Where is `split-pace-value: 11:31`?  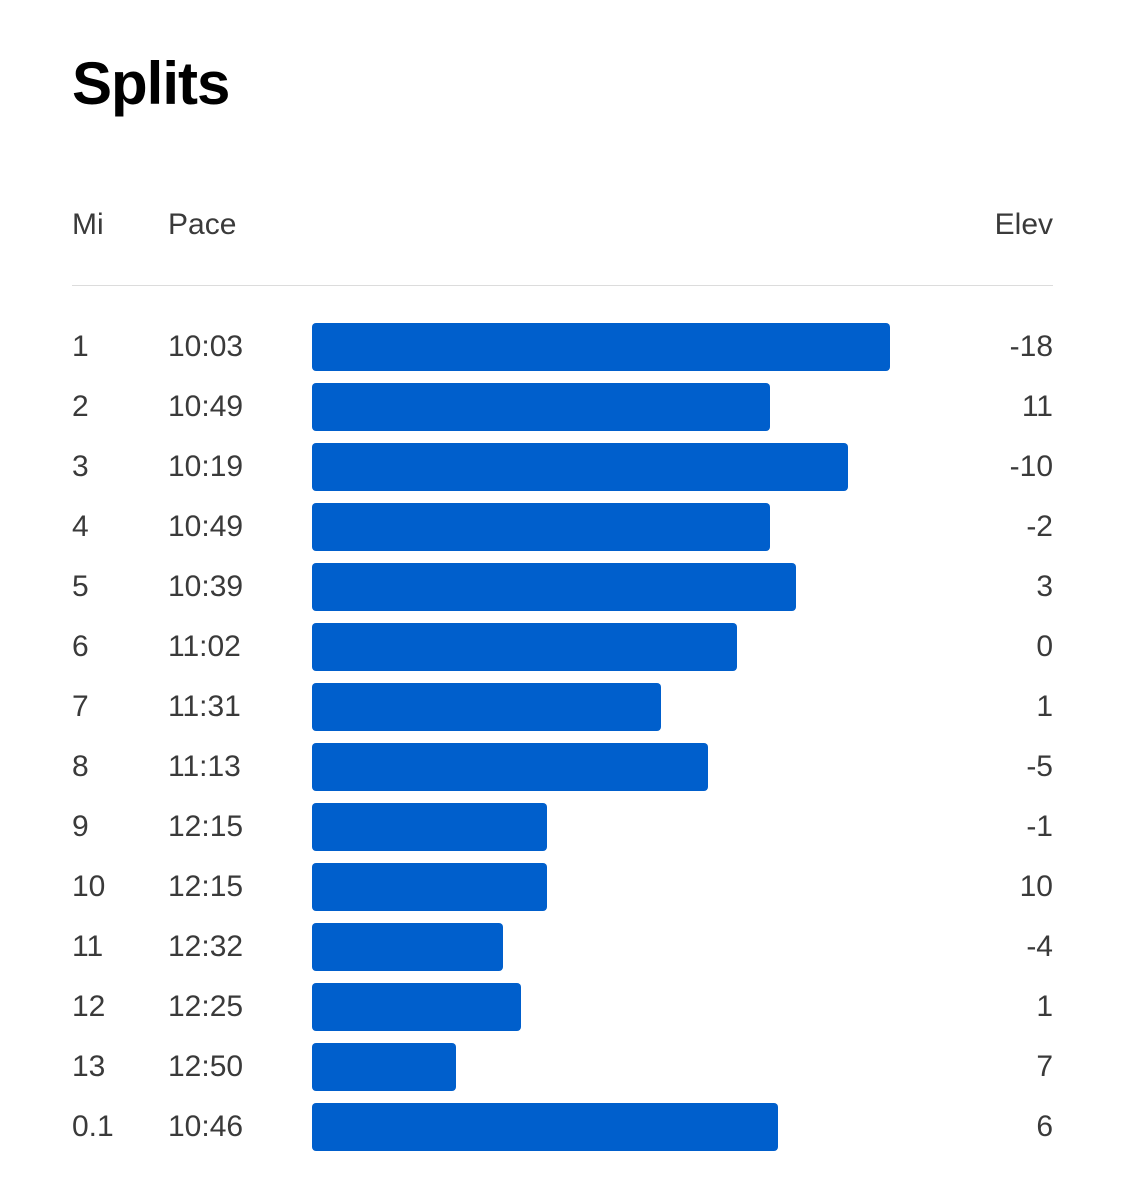
split-pace-value: 11:31 is located at coordinates (204, 706).